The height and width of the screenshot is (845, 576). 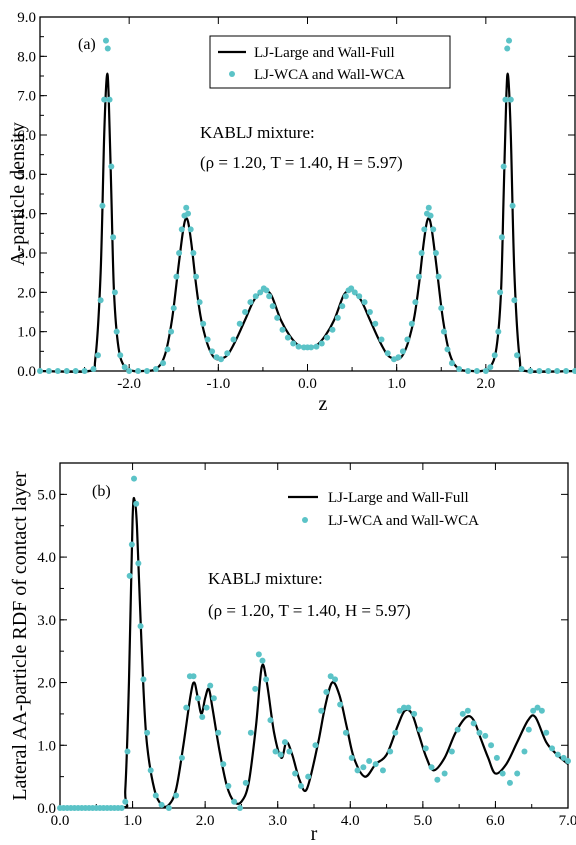 What do you see at coordinates (305, 520) in the screenshot?
I see `panel-b-legend-point-swatch` at bounding box center [305, 520].